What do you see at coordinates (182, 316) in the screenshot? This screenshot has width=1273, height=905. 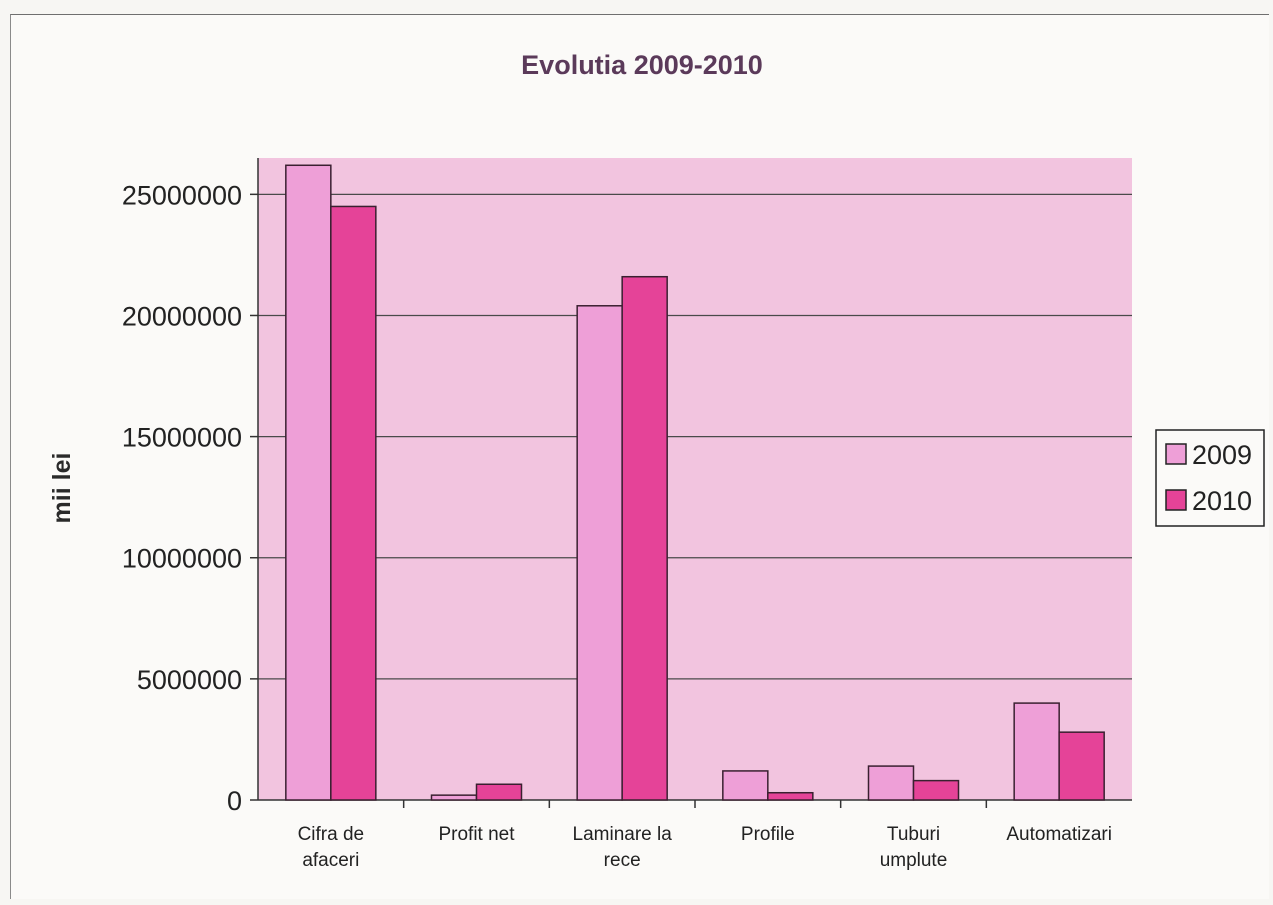 I see `y-tick-label: 20000000` at bounding box center [182, 316].